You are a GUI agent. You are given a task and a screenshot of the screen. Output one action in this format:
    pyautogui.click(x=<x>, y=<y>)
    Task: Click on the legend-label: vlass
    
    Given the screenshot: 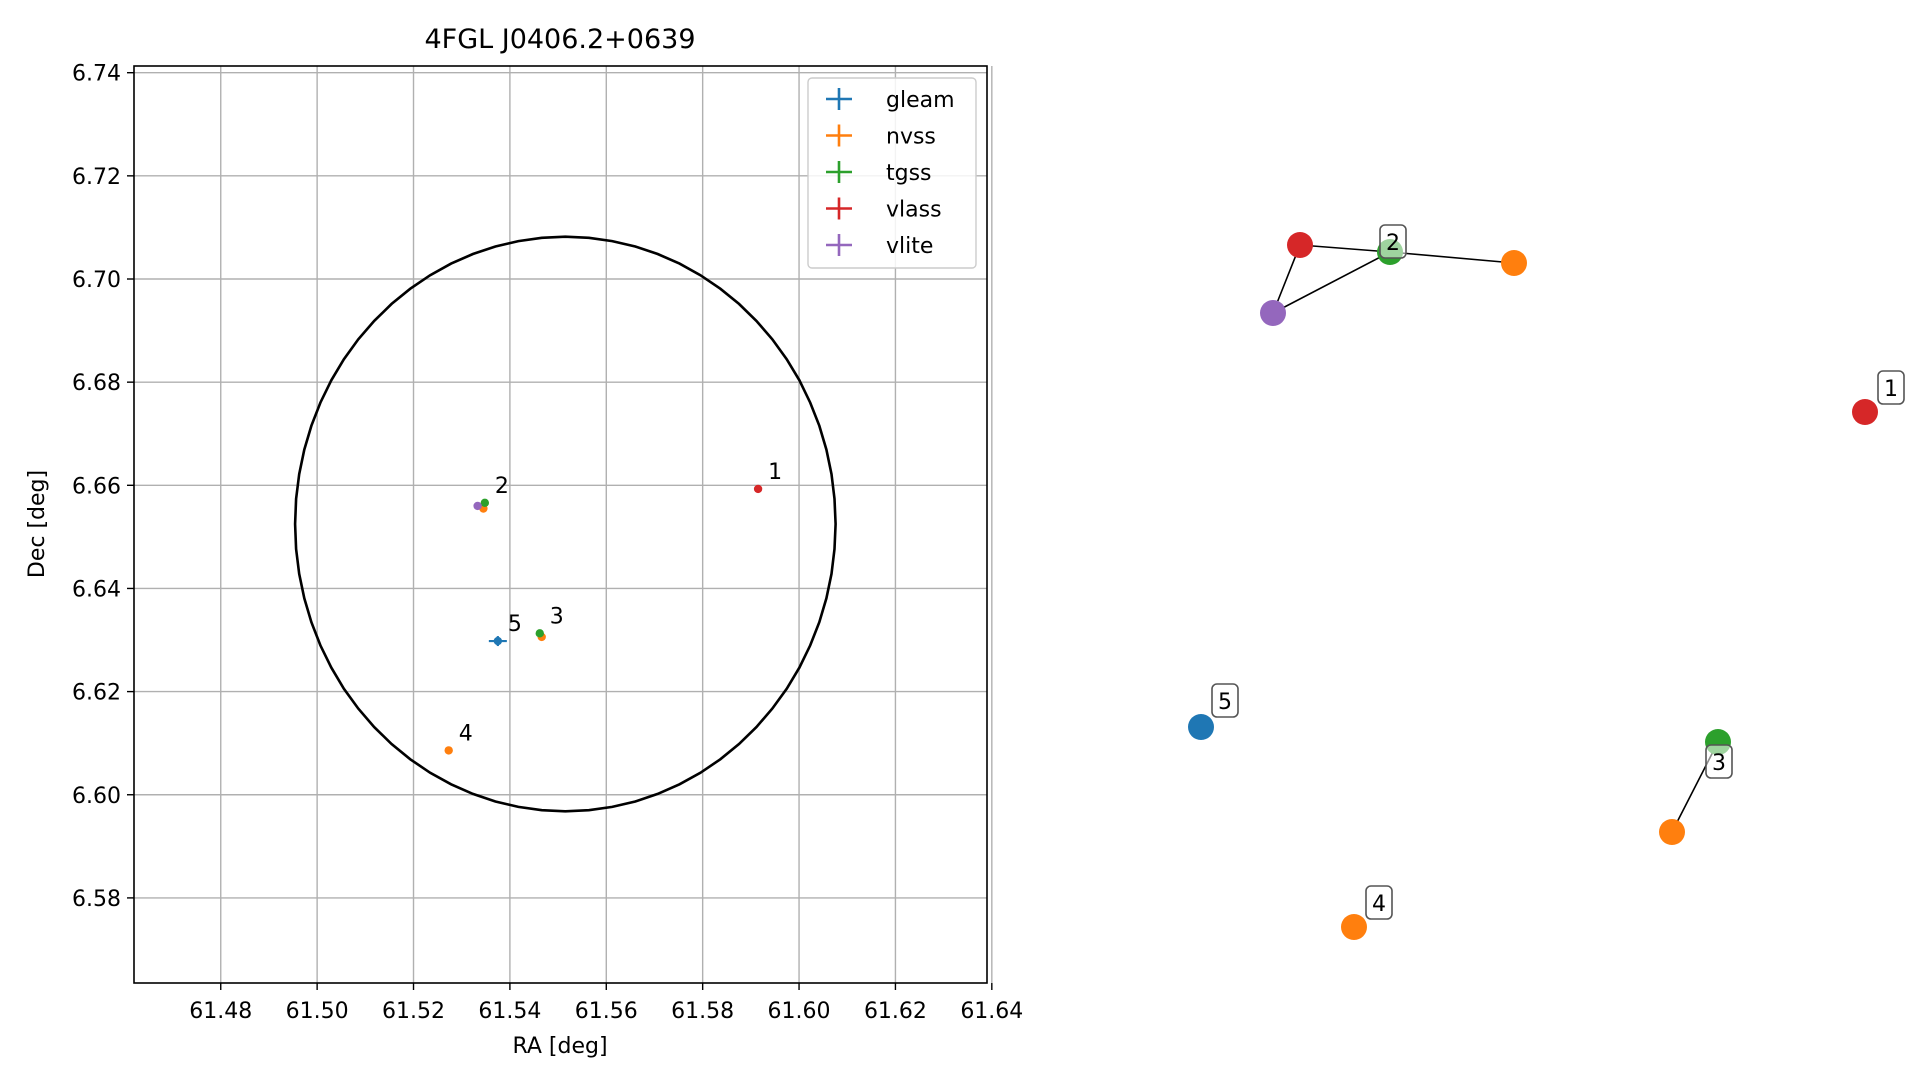 What is the action you would take?
    pyautogui.click(x=914, y=210)
    